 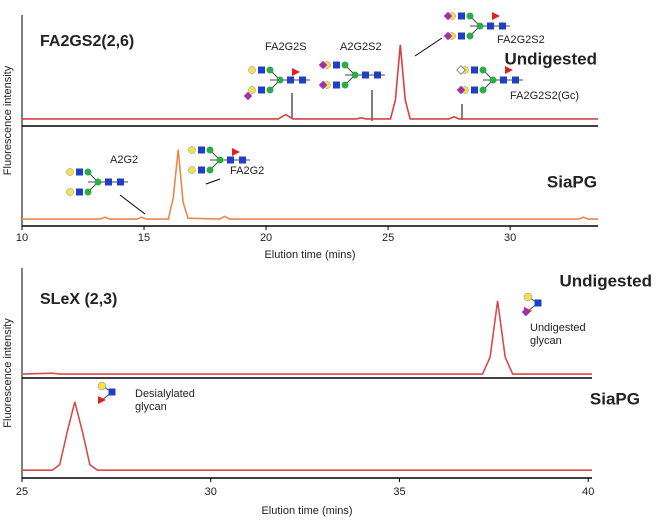 I want to click on annotation: FA2G2S, so click(x=286, y=47).